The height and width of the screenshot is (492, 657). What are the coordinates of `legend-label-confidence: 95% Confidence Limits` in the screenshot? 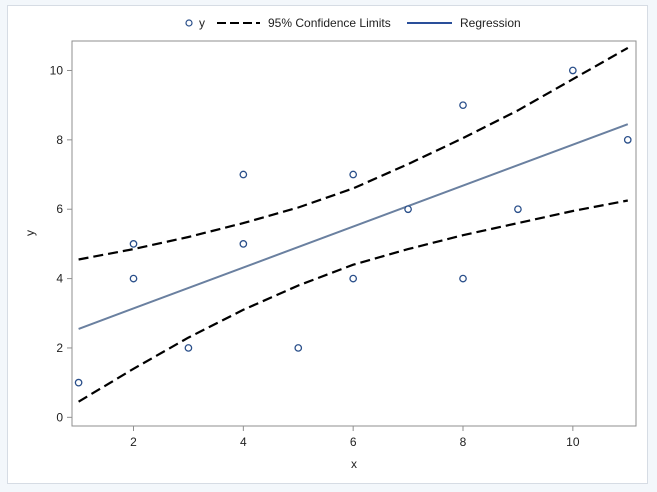 It's located at (329, 23).